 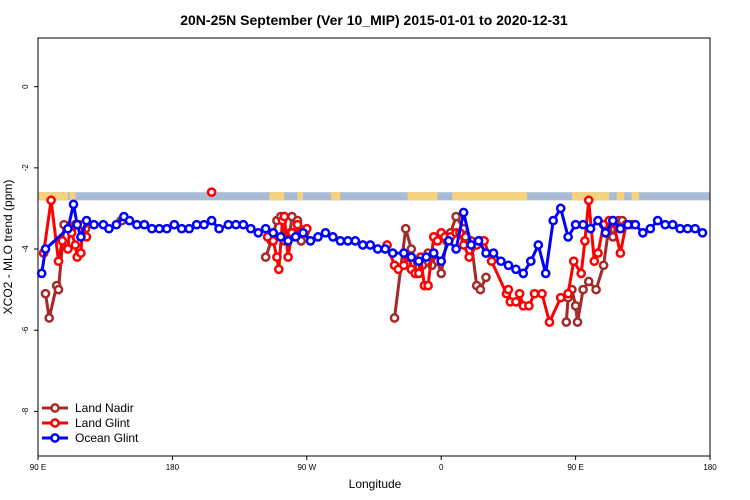 I want to click on legend-label: Land Glint, so click(x=102, y=423).